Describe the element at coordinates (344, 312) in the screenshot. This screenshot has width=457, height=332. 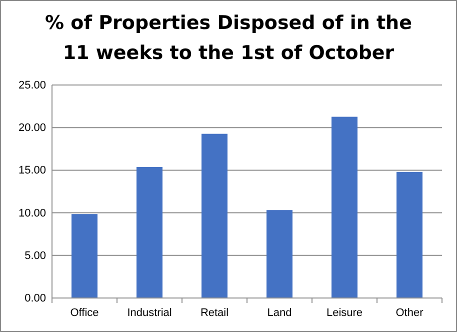
I see `x-tick-label: Leisure` at that location.